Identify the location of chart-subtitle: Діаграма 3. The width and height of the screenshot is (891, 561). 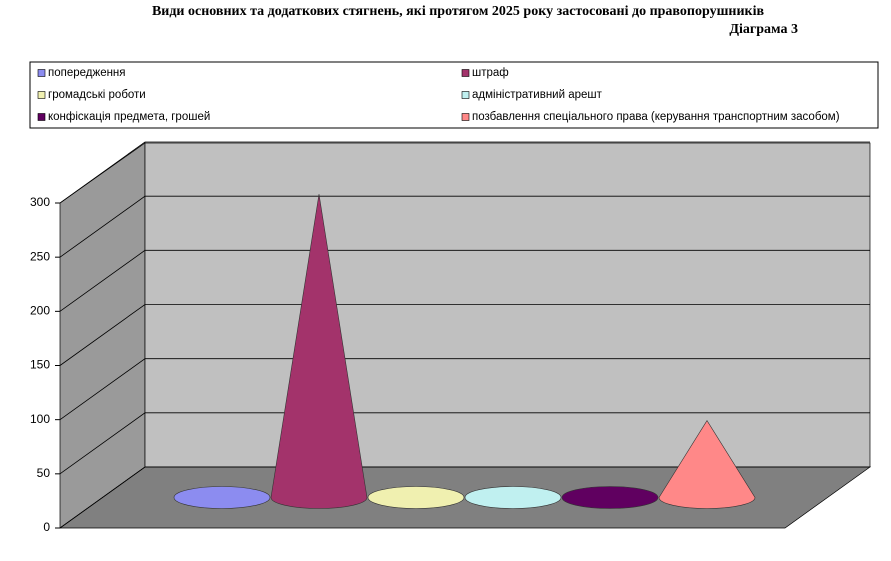
(763, 29).